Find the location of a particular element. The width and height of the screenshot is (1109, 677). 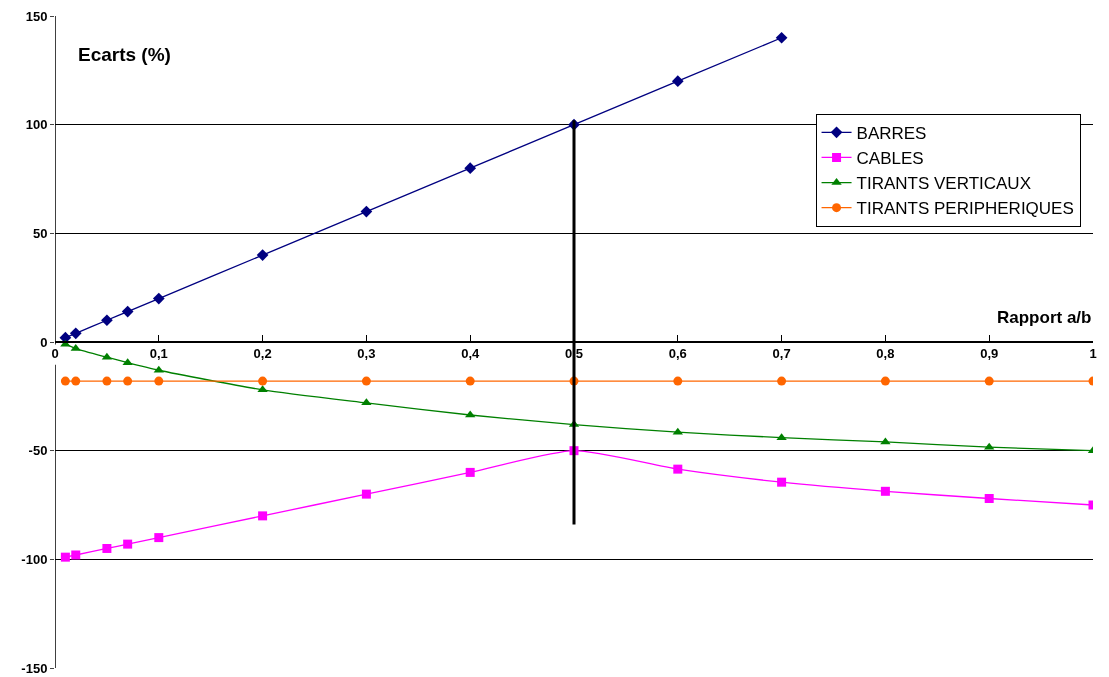

legend-label: CABLES is located at coordinates (890, 159).